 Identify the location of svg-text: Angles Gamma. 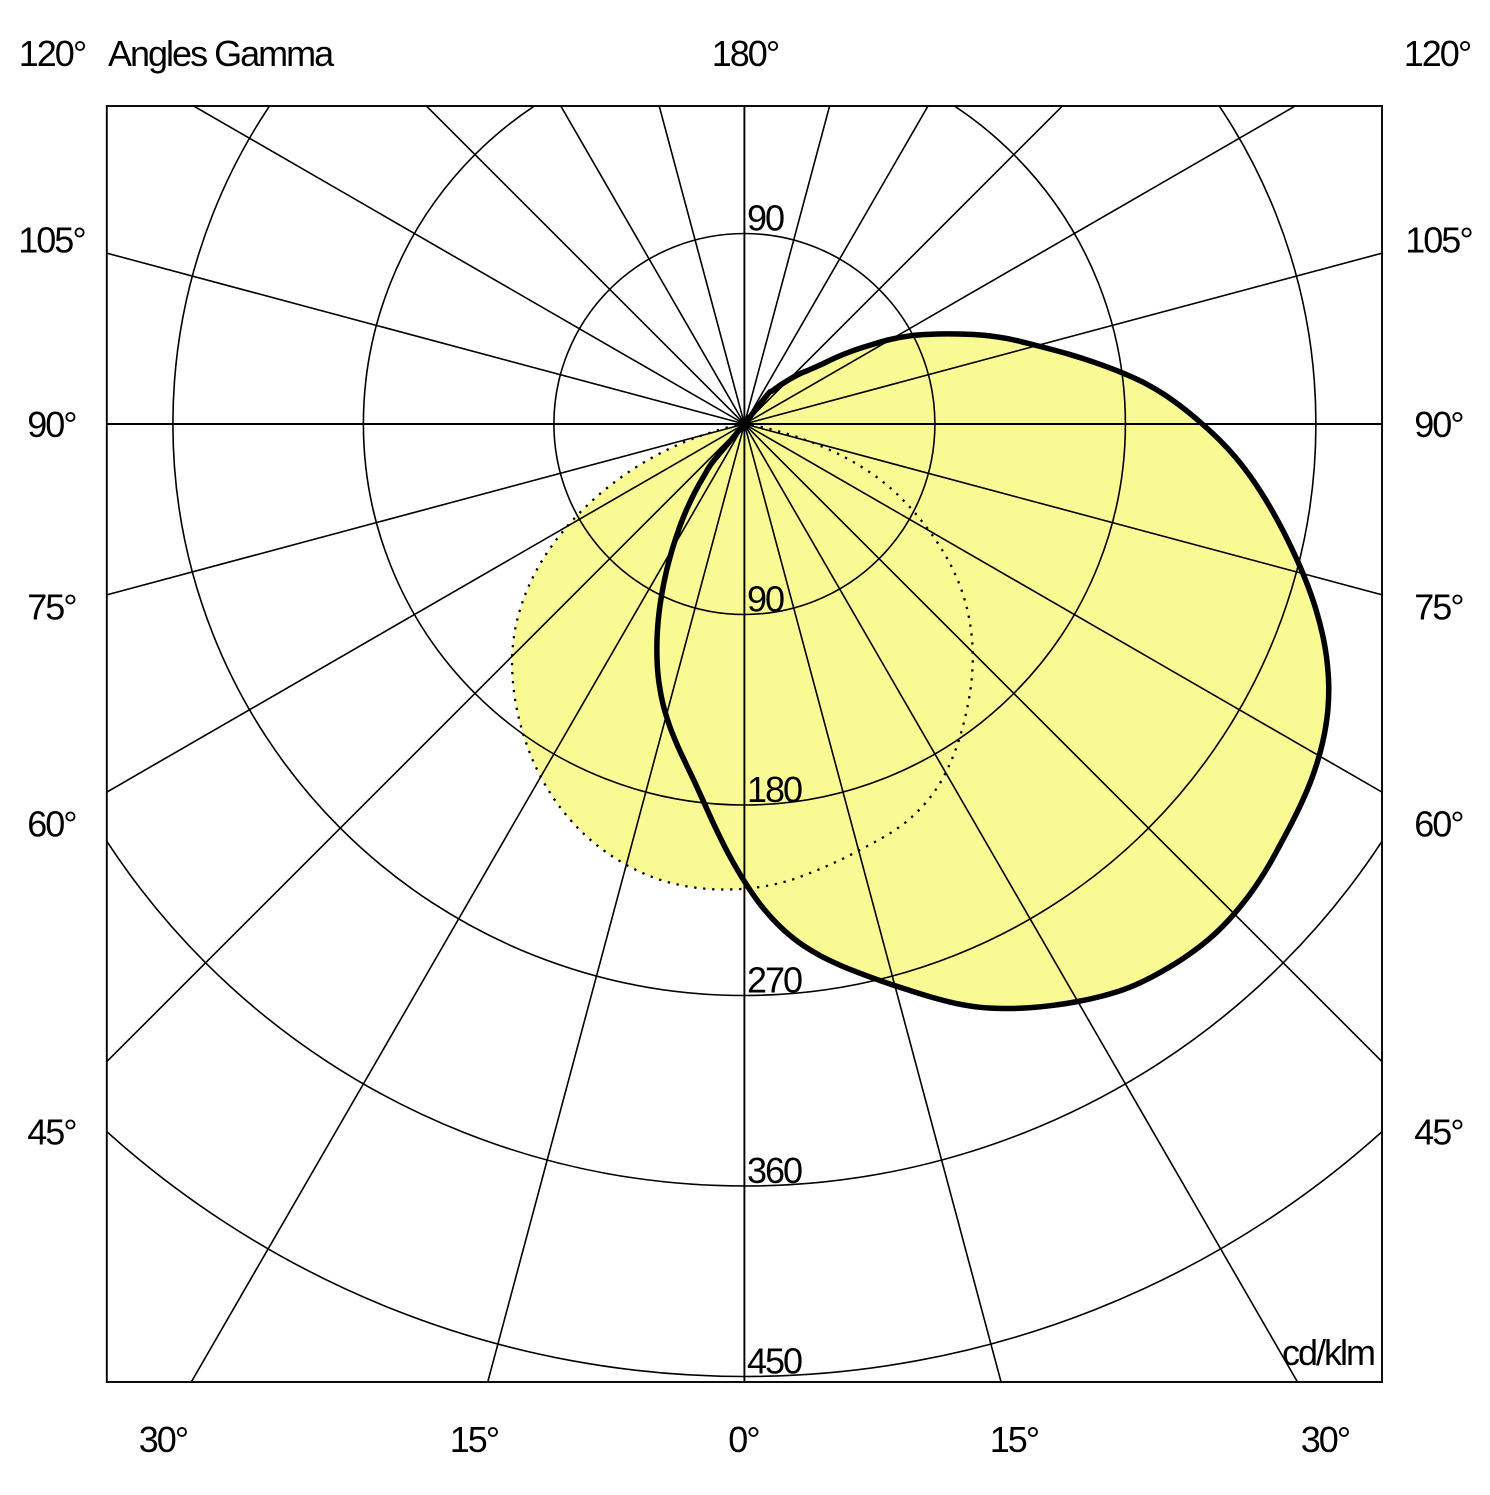
(221, 53).